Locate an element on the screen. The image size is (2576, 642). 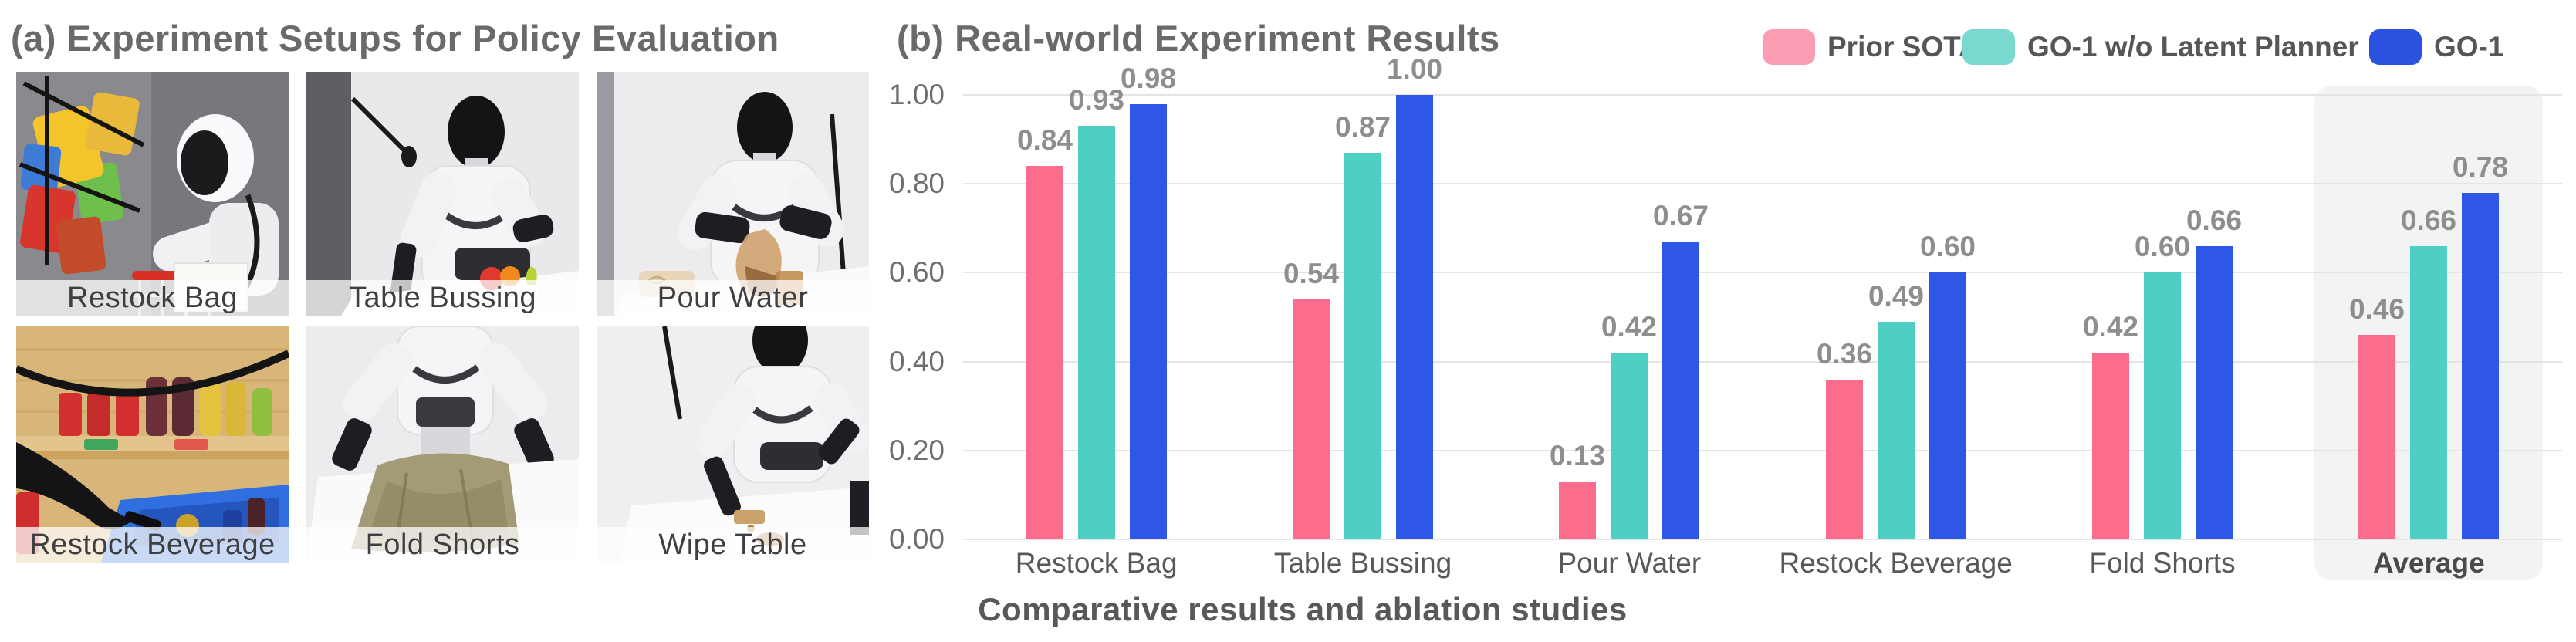
bar-value-label-Prior SOTA-Pour Water: 0.13 is located at coordinates (1577, 455).